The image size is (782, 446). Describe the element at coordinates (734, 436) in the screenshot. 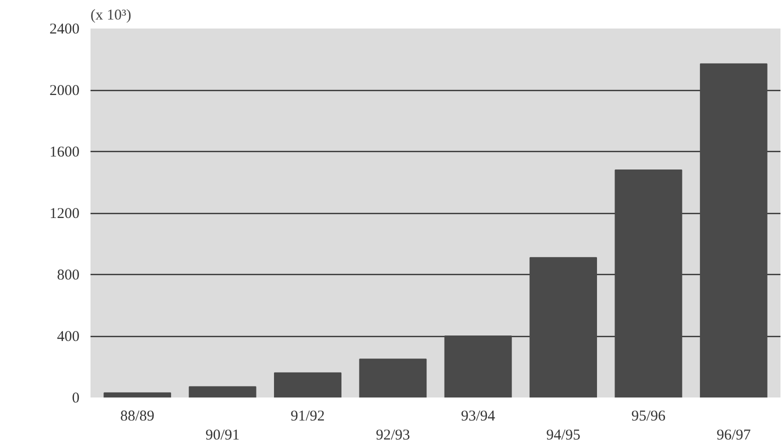

I see `x-tick-label: 96/97` at that location.